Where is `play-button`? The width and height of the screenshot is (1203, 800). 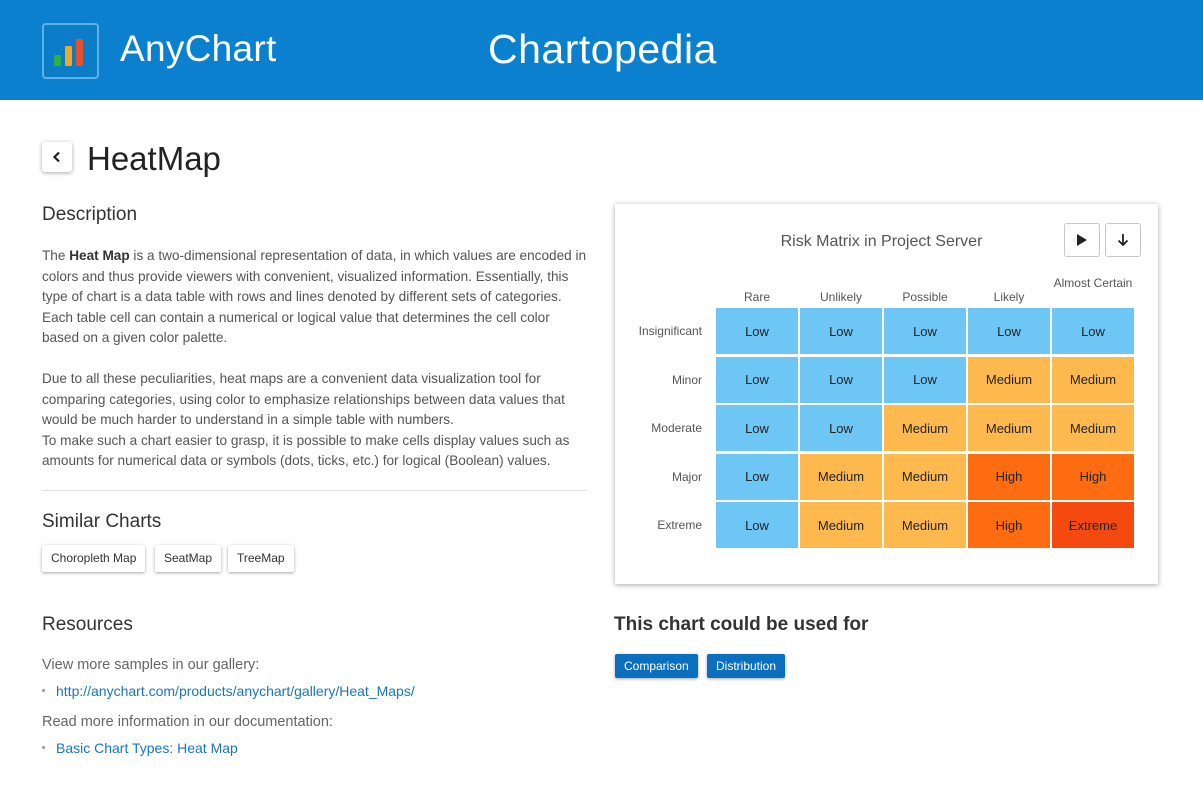
play-button is located at coordinates (1082, 240).